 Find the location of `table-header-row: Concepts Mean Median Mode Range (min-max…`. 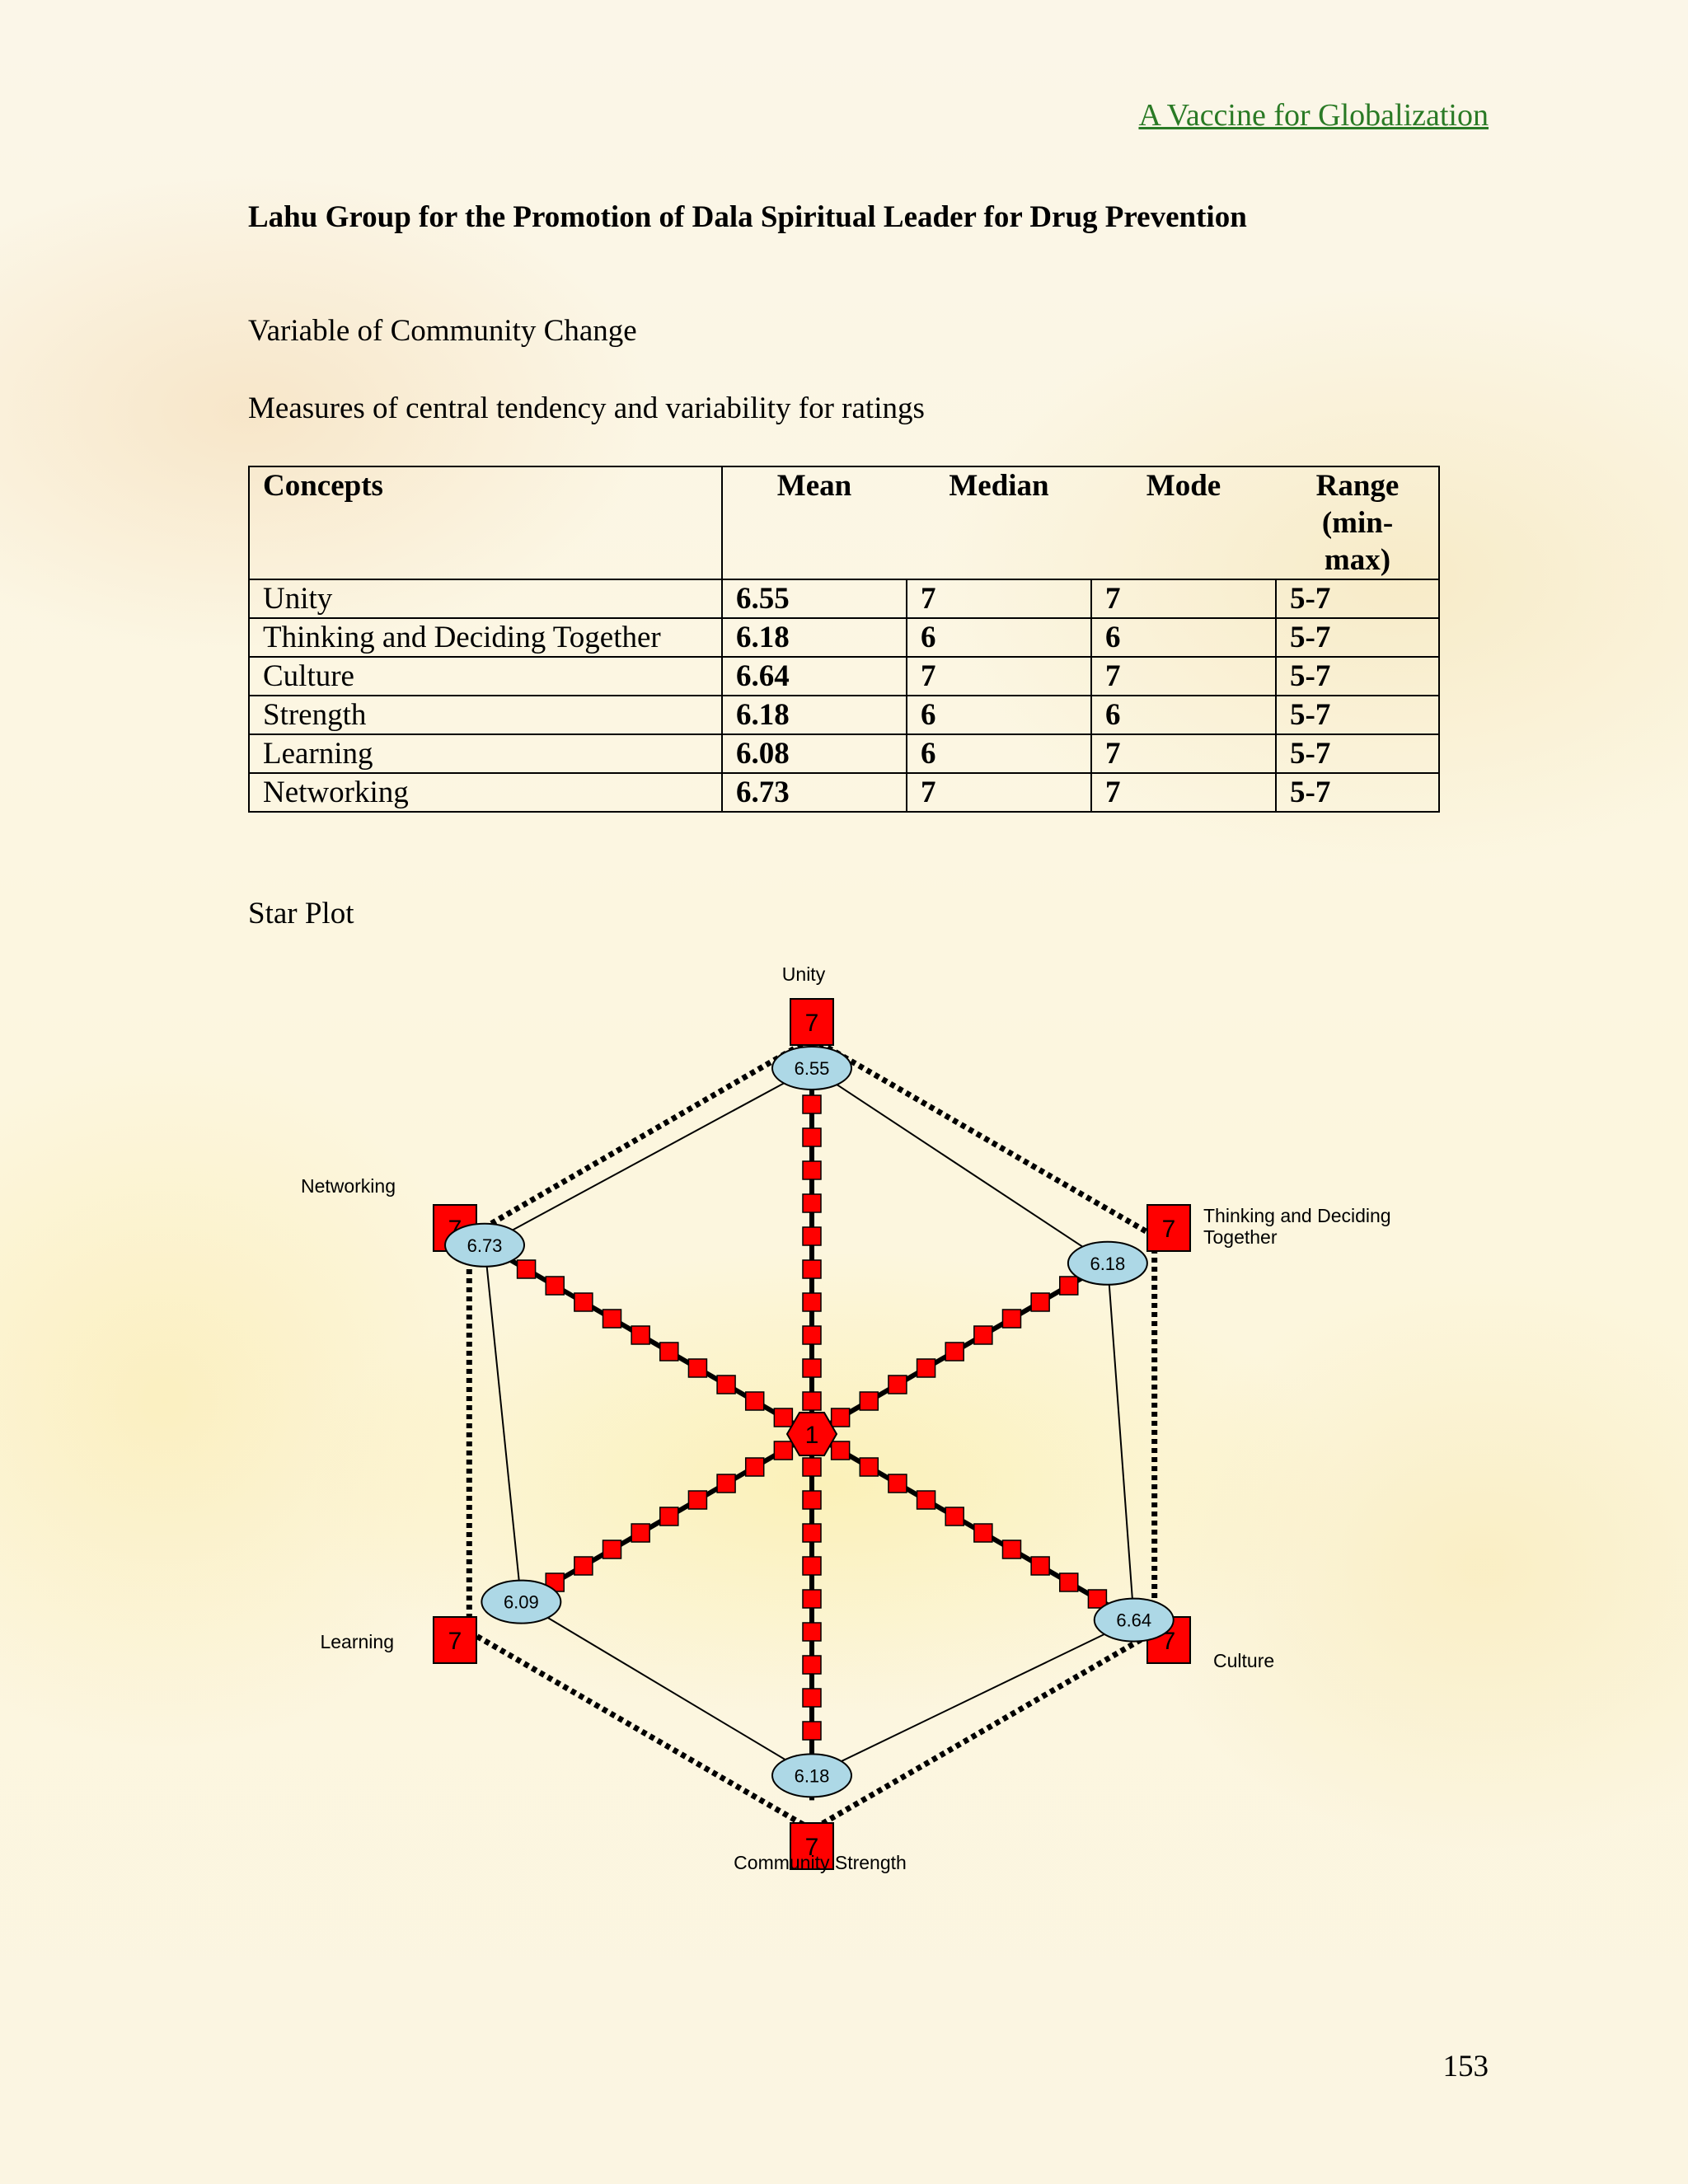

table-header-row: Concepts Mean Median Mode Range (min-max… is located at coordinates (844, 523).